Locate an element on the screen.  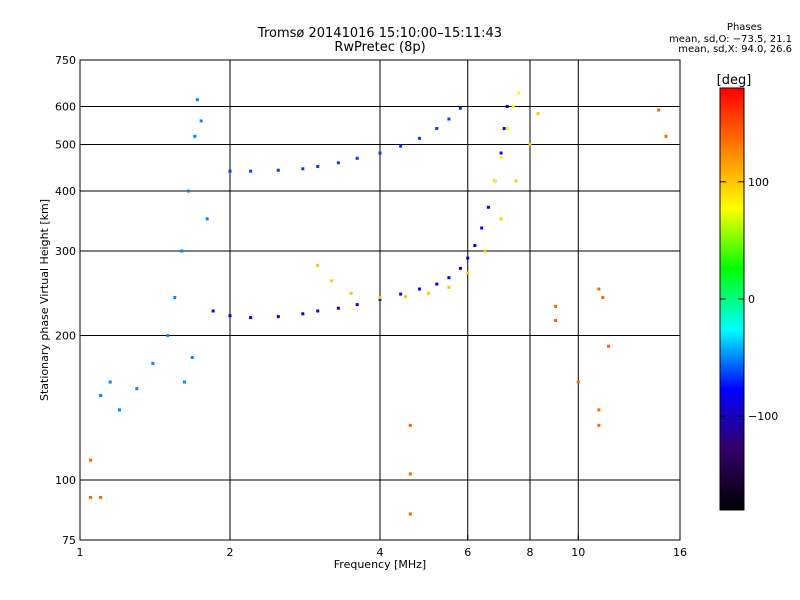
y-tick-label: 100 is located at coordinates (65, 480).